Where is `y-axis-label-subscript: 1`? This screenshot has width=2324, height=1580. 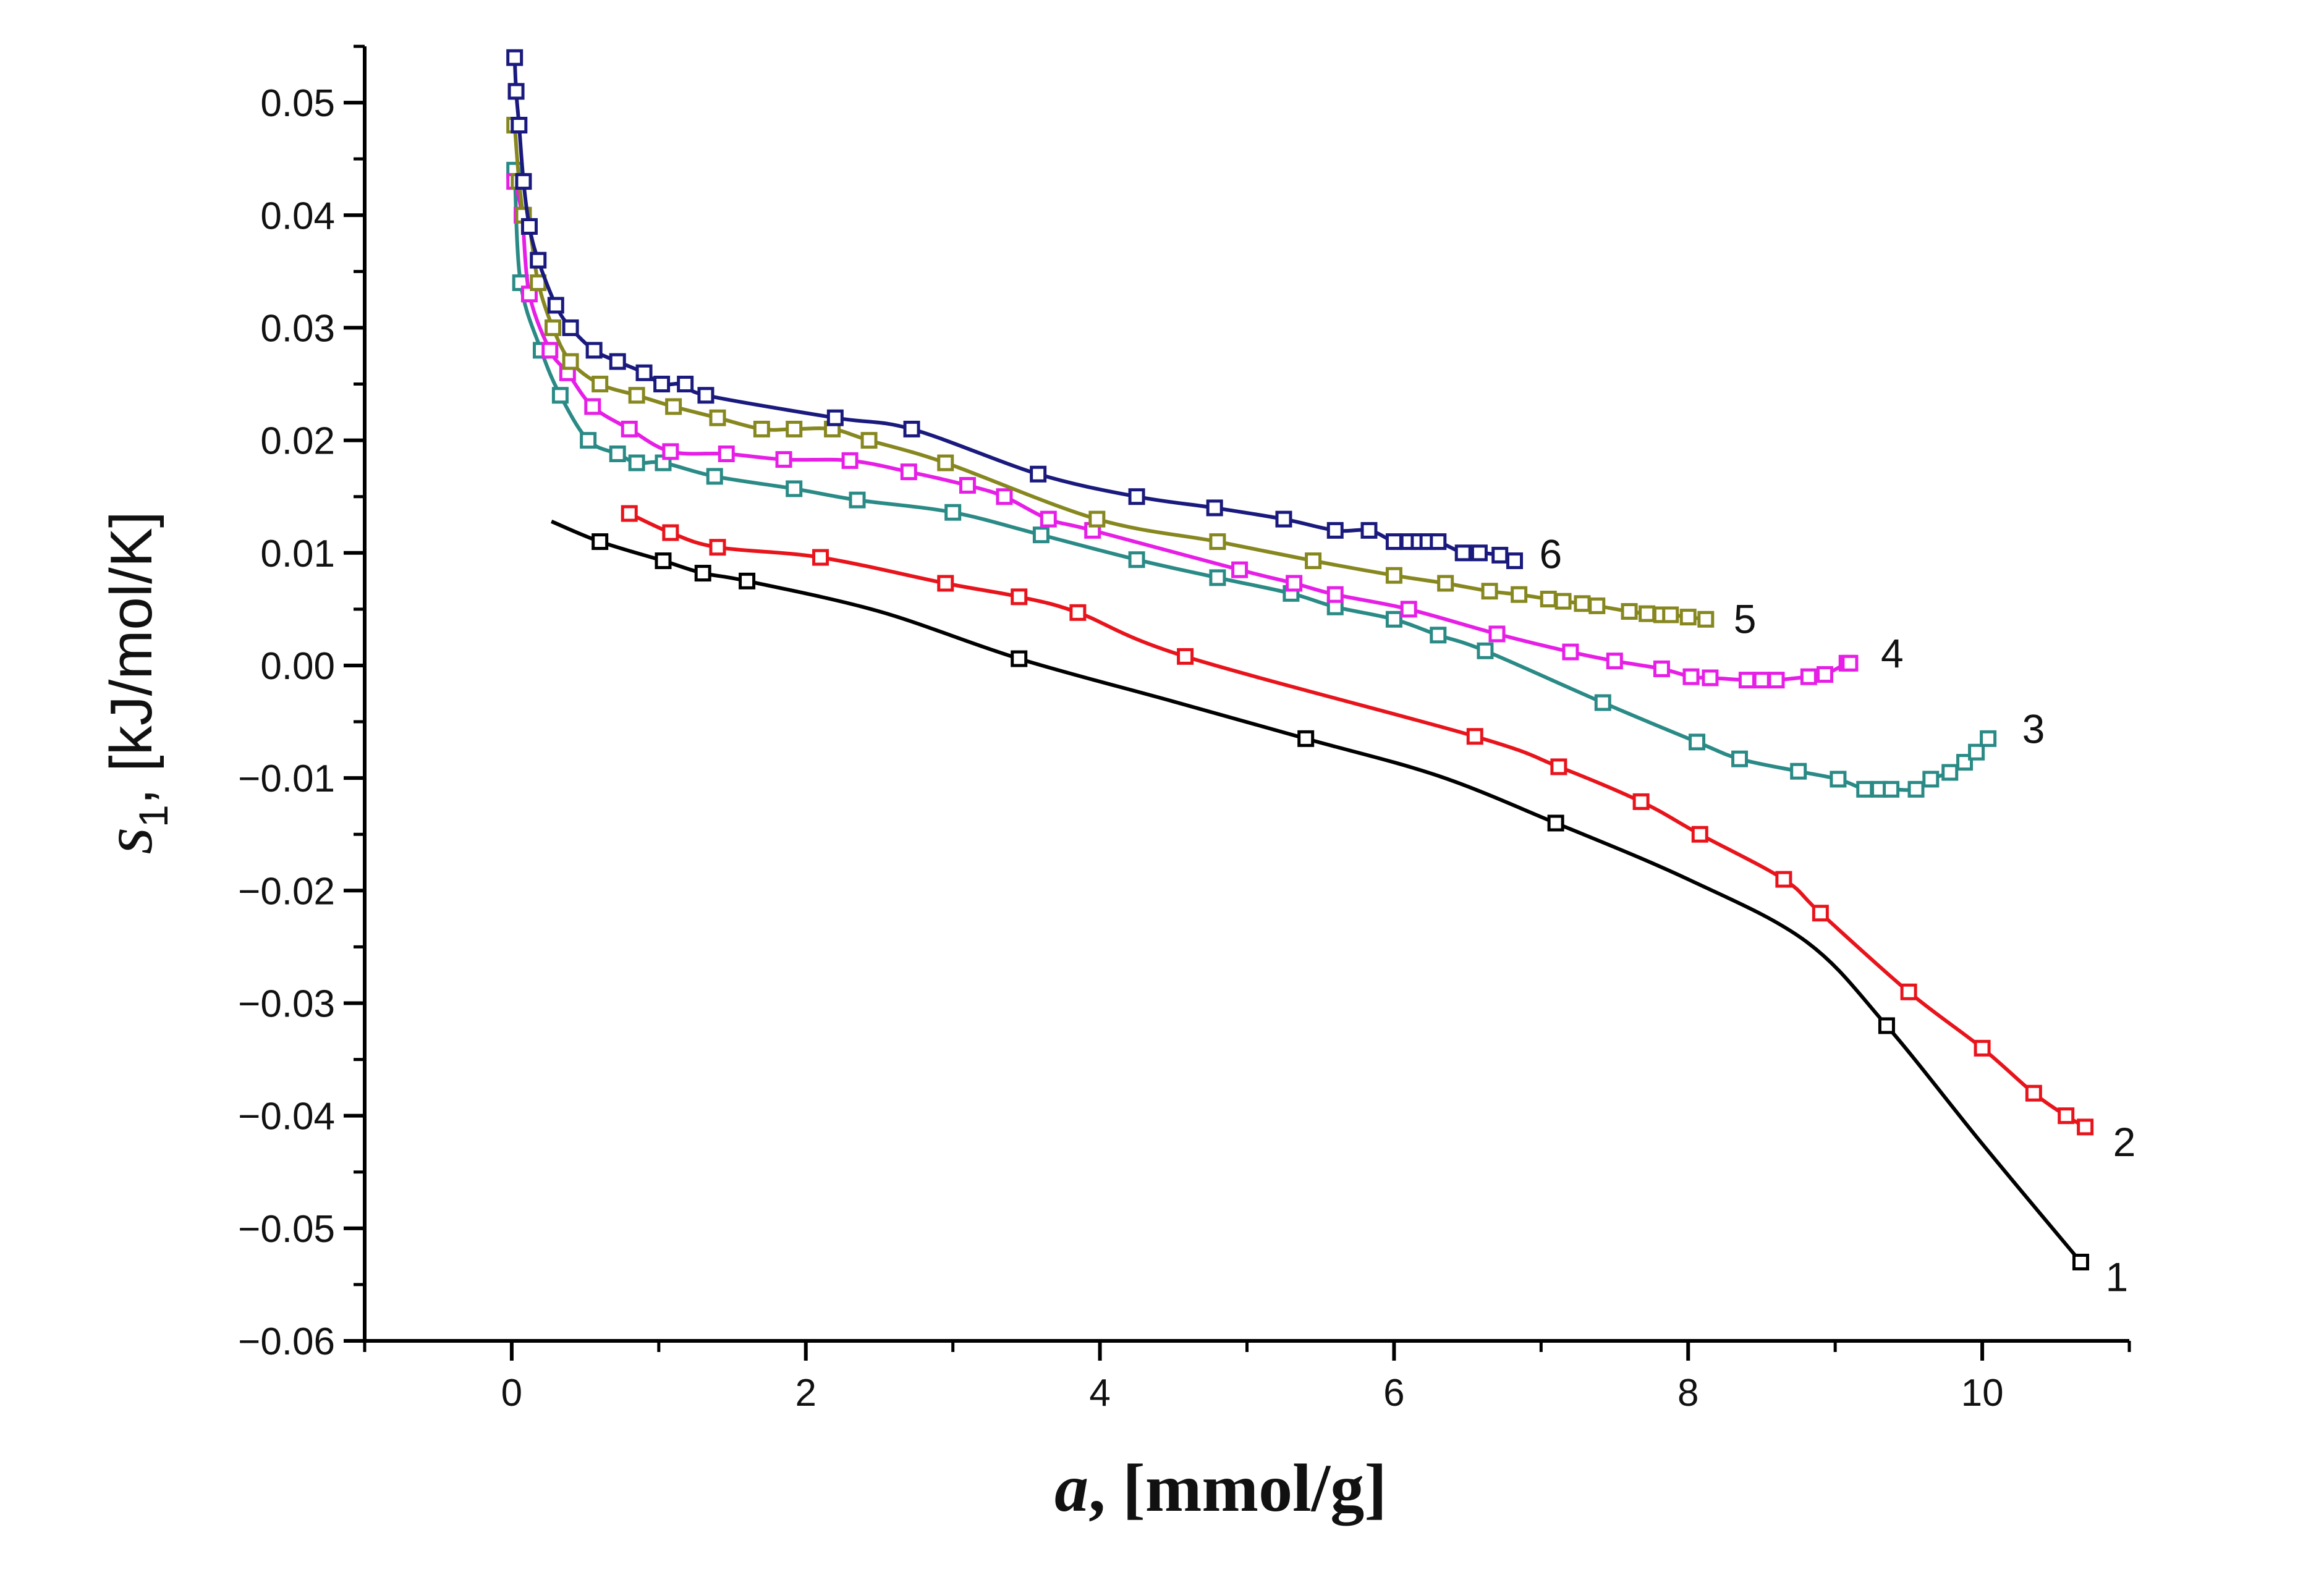 y-axis-label-subscript: 1 is located at coordinates (153, 816).